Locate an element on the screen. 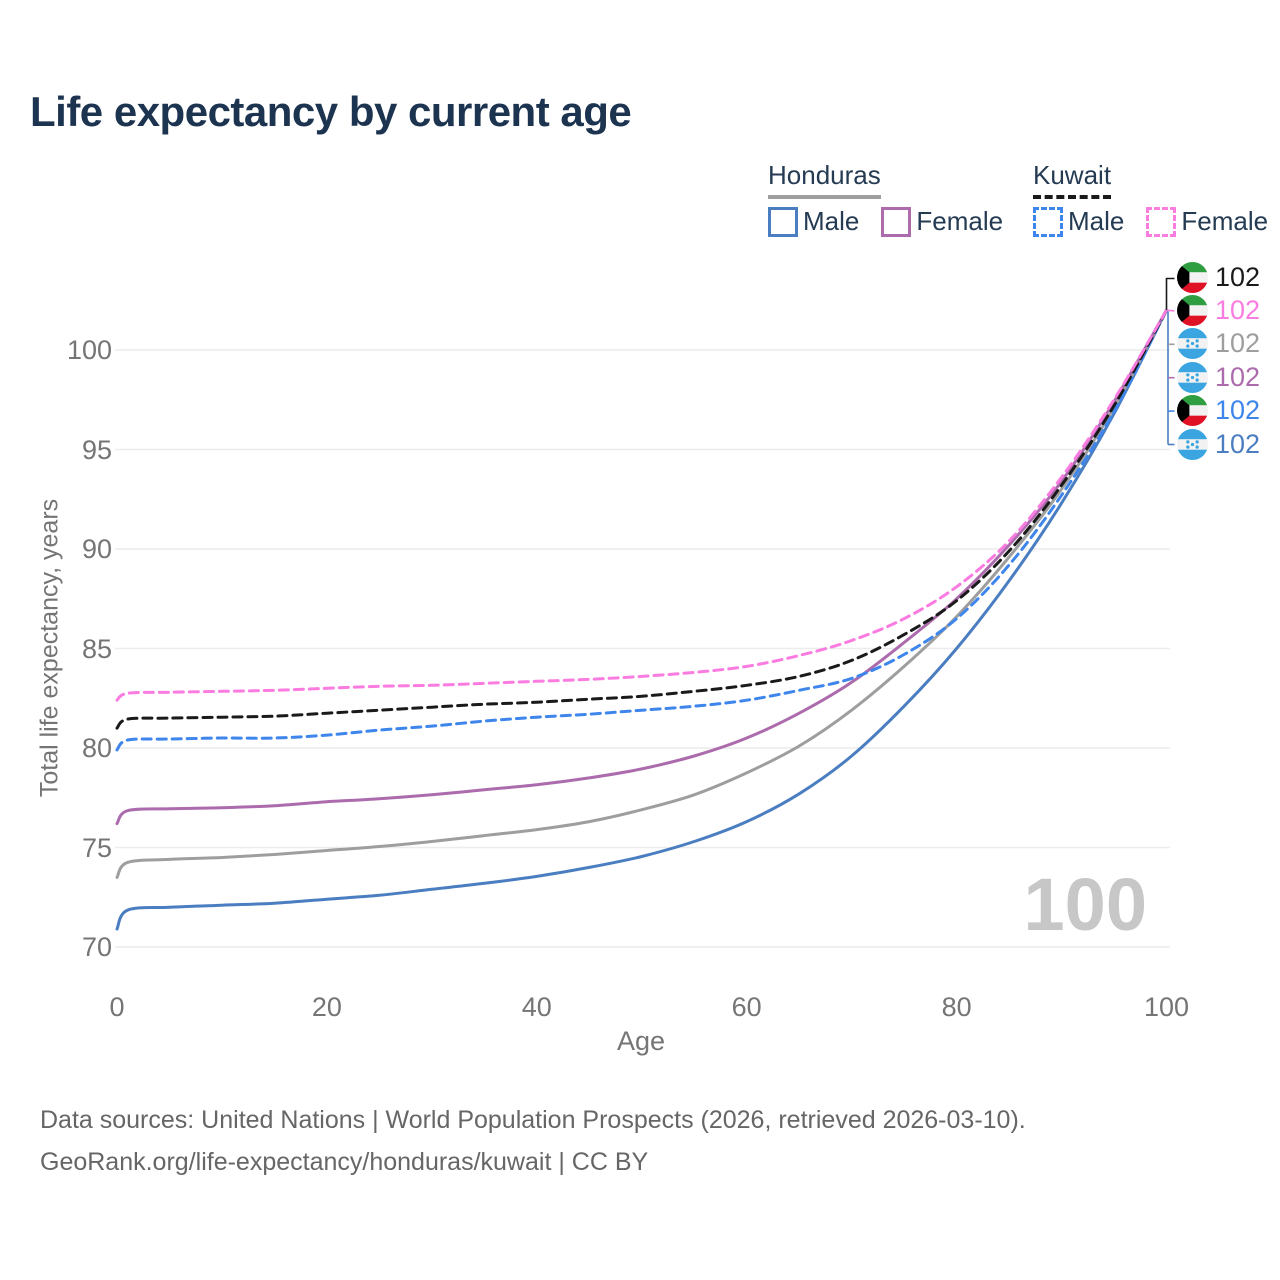 This screenshot has height=1280, width=1280. legend-group-honduras: Honduras Male Female is located at coordinates (885, 198).